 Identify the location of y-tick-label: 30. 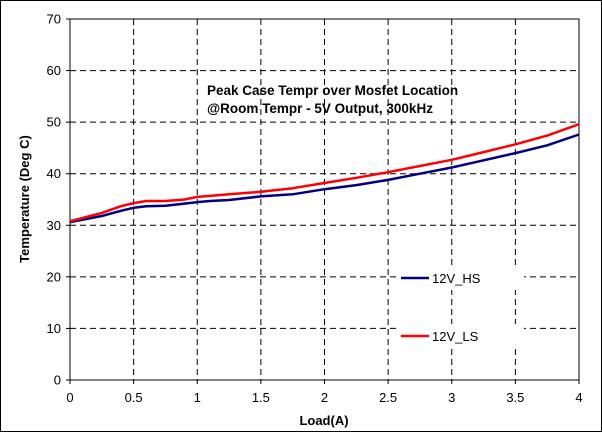
(54, 225).